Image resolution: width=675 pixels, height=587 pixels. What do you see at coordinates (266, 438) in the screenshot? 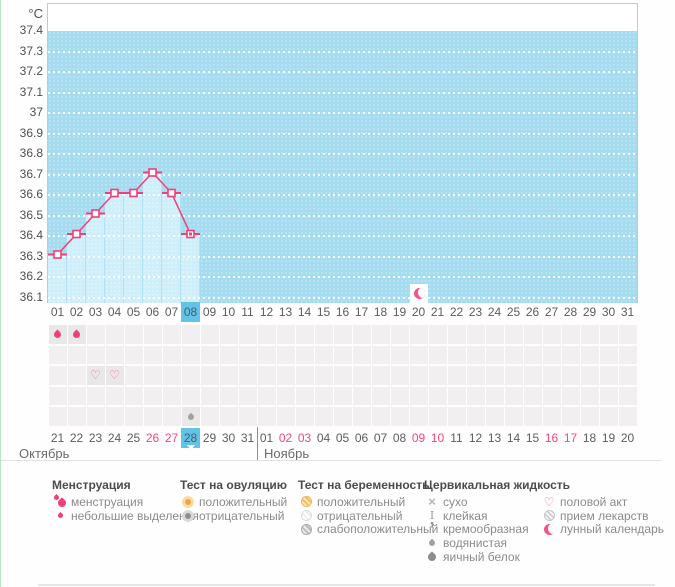
I see `calendar-date-cell: 01` at bounding box center [266, 438].